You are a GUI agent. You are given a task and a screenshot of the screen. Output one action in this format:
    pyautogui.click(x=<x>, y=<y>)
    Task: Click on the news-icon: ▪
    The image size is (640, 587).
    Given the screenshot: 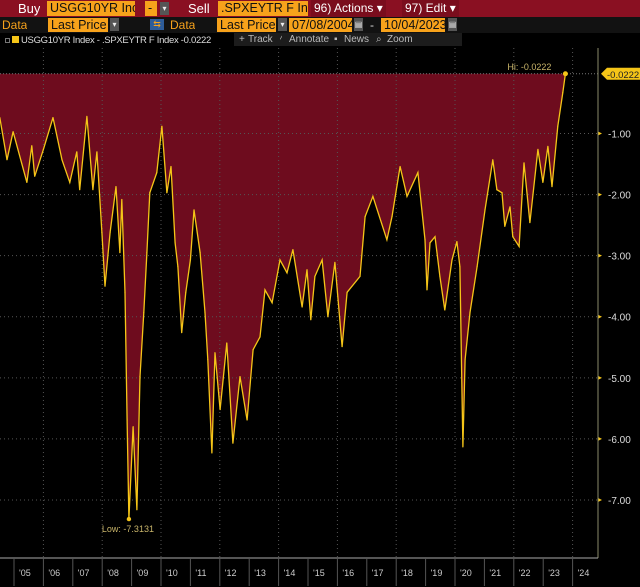 What is the action you would take?
    pyautogui.click(x=336, y=39)
    